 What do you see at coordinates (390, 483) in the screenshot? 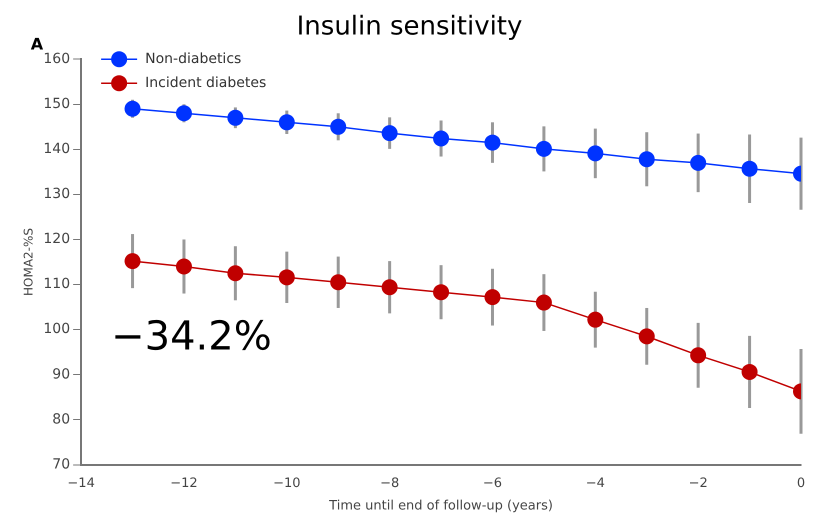
I see `x-tick-label: −8` at bounding box center [390, 483].